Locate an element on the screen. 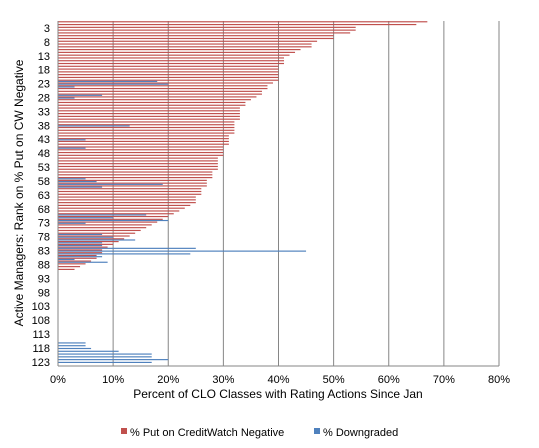 This screenshot has height=448, width=539. legend-swatch-downgraded is located at coordinates (317, 431).